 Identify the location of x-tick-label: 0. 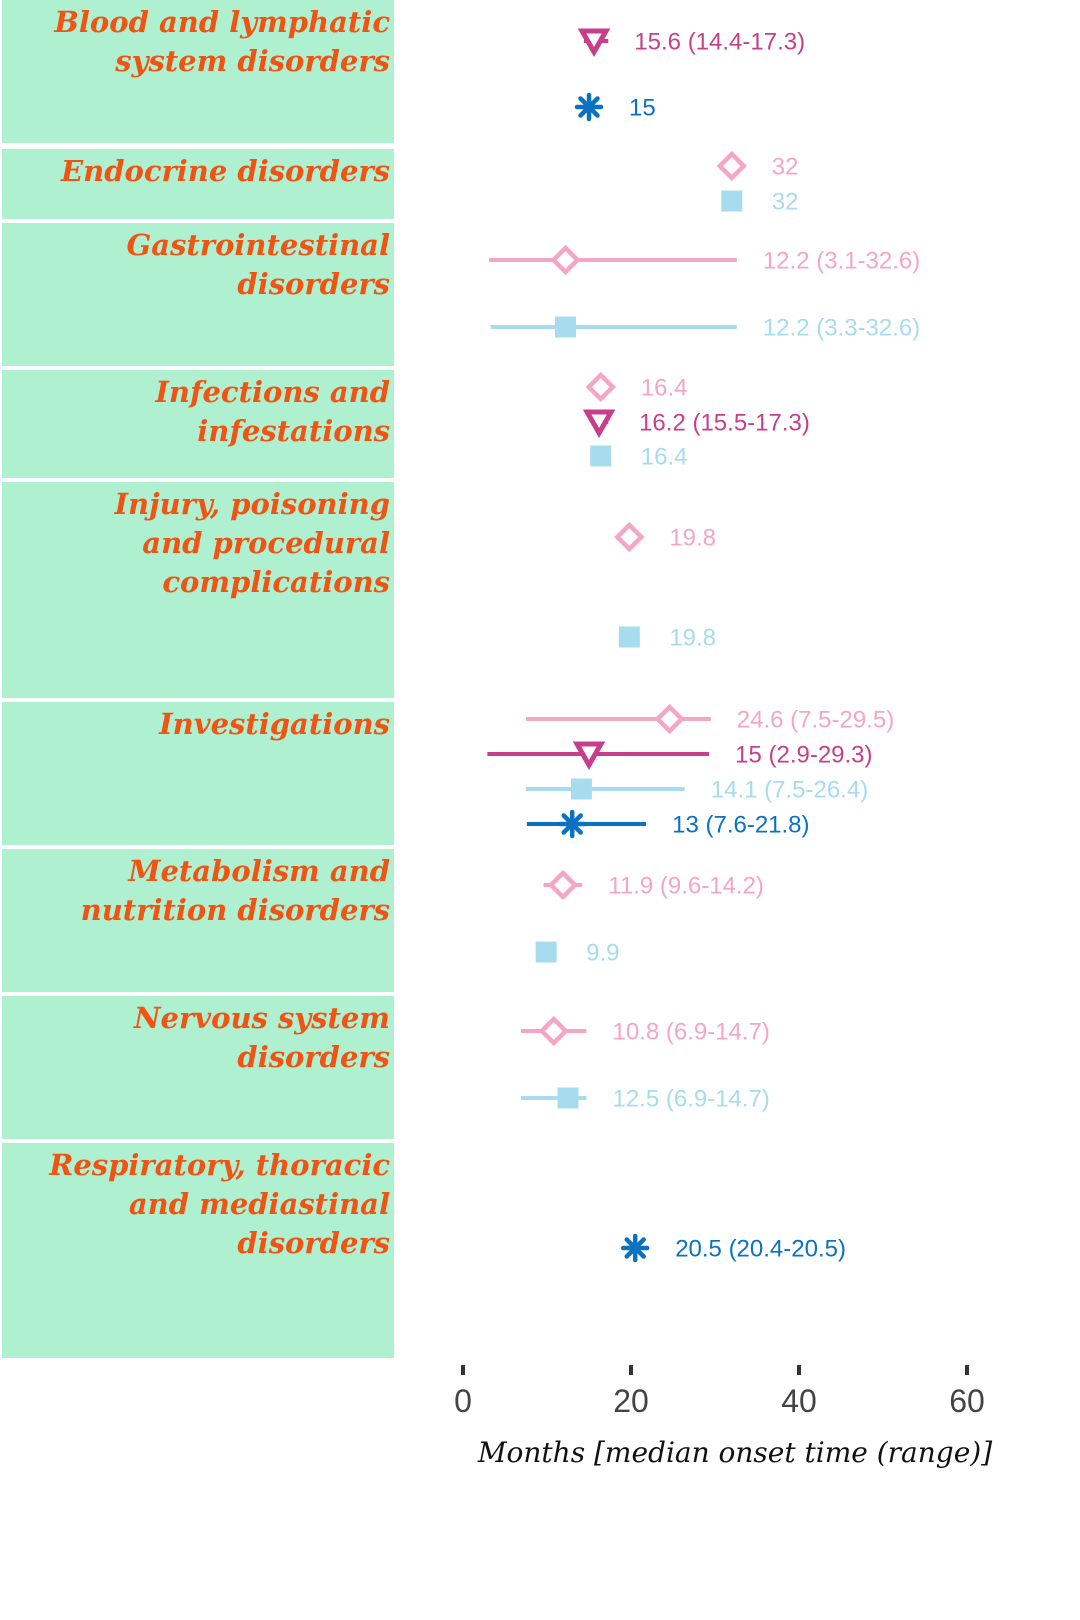
(463, 1401).